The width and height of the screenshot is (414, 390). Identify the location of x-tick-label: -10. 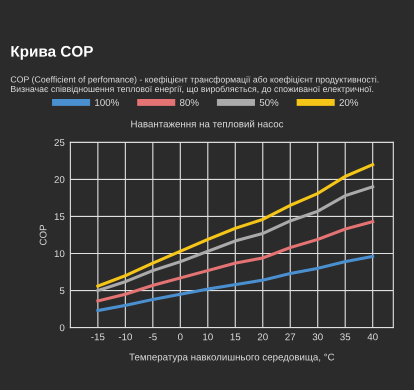
(125, 336).